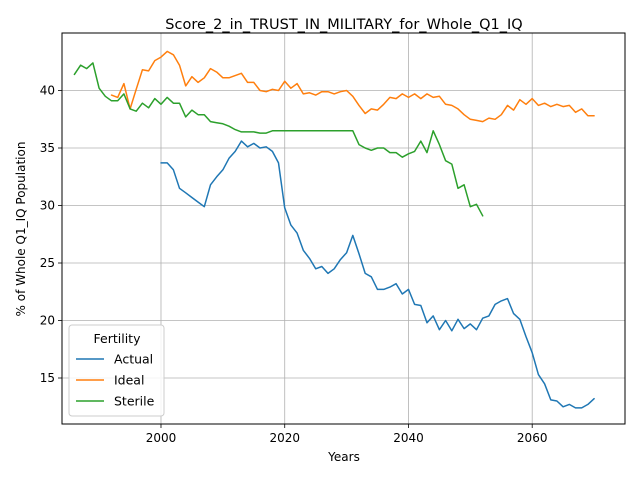  What do you see at coordinates (129, 380) in the screenshot?
I see `legend-label-ideal: Ideal` at bounding box center [129, 380].